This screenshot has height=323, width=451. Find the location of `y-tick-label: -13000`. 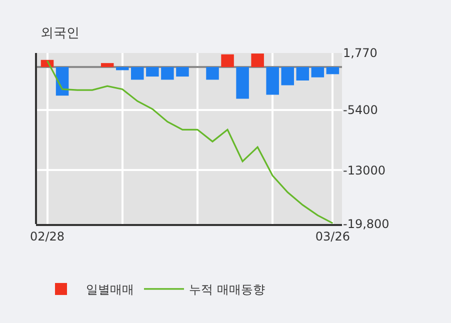

y-tick-label: -13000 is located at coordinates (364, 170).